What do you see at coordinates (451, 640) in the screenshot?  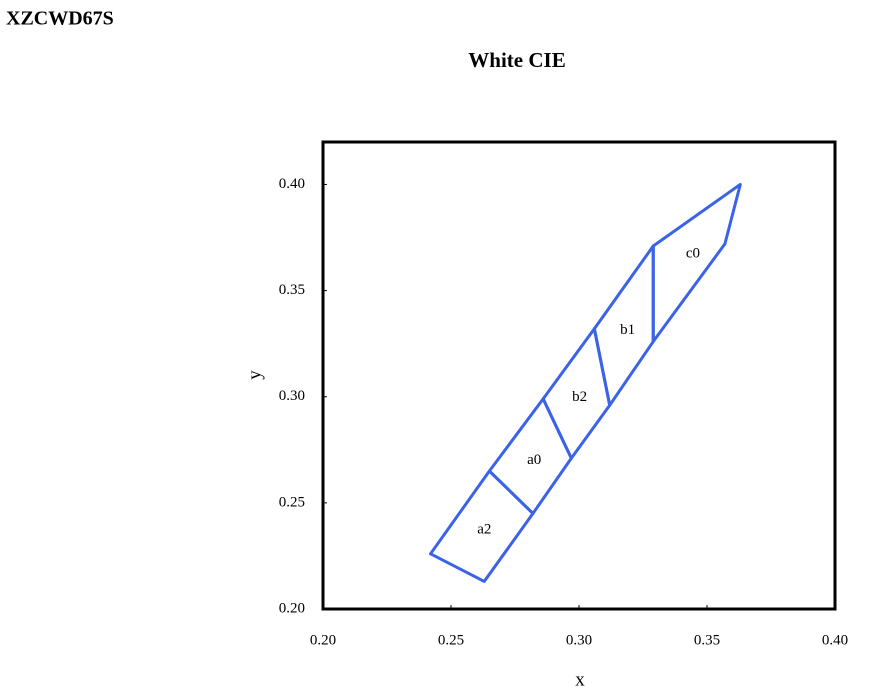 I see `x-tick-label: 0.25` at bounding box center [451, 640].